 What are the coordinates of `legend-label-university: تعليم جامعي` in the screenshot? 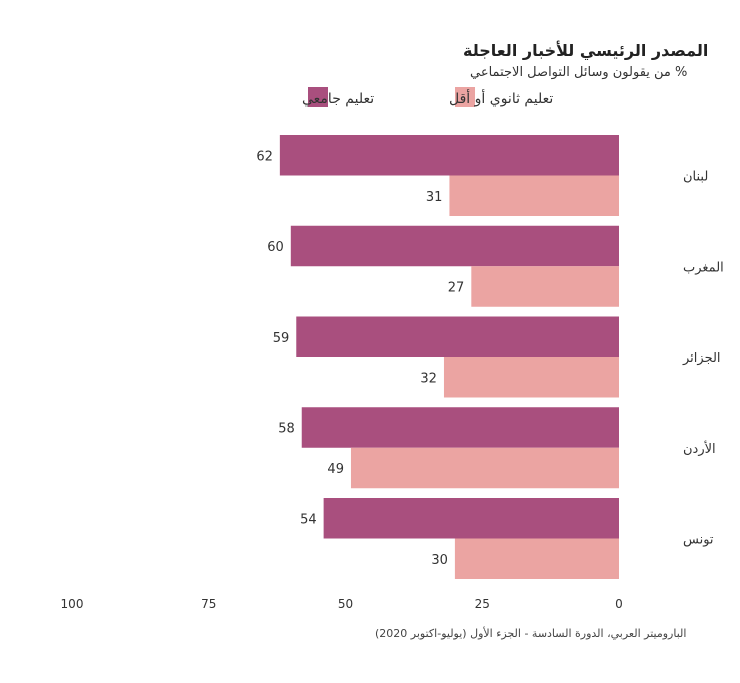 It's located at (338, 99).